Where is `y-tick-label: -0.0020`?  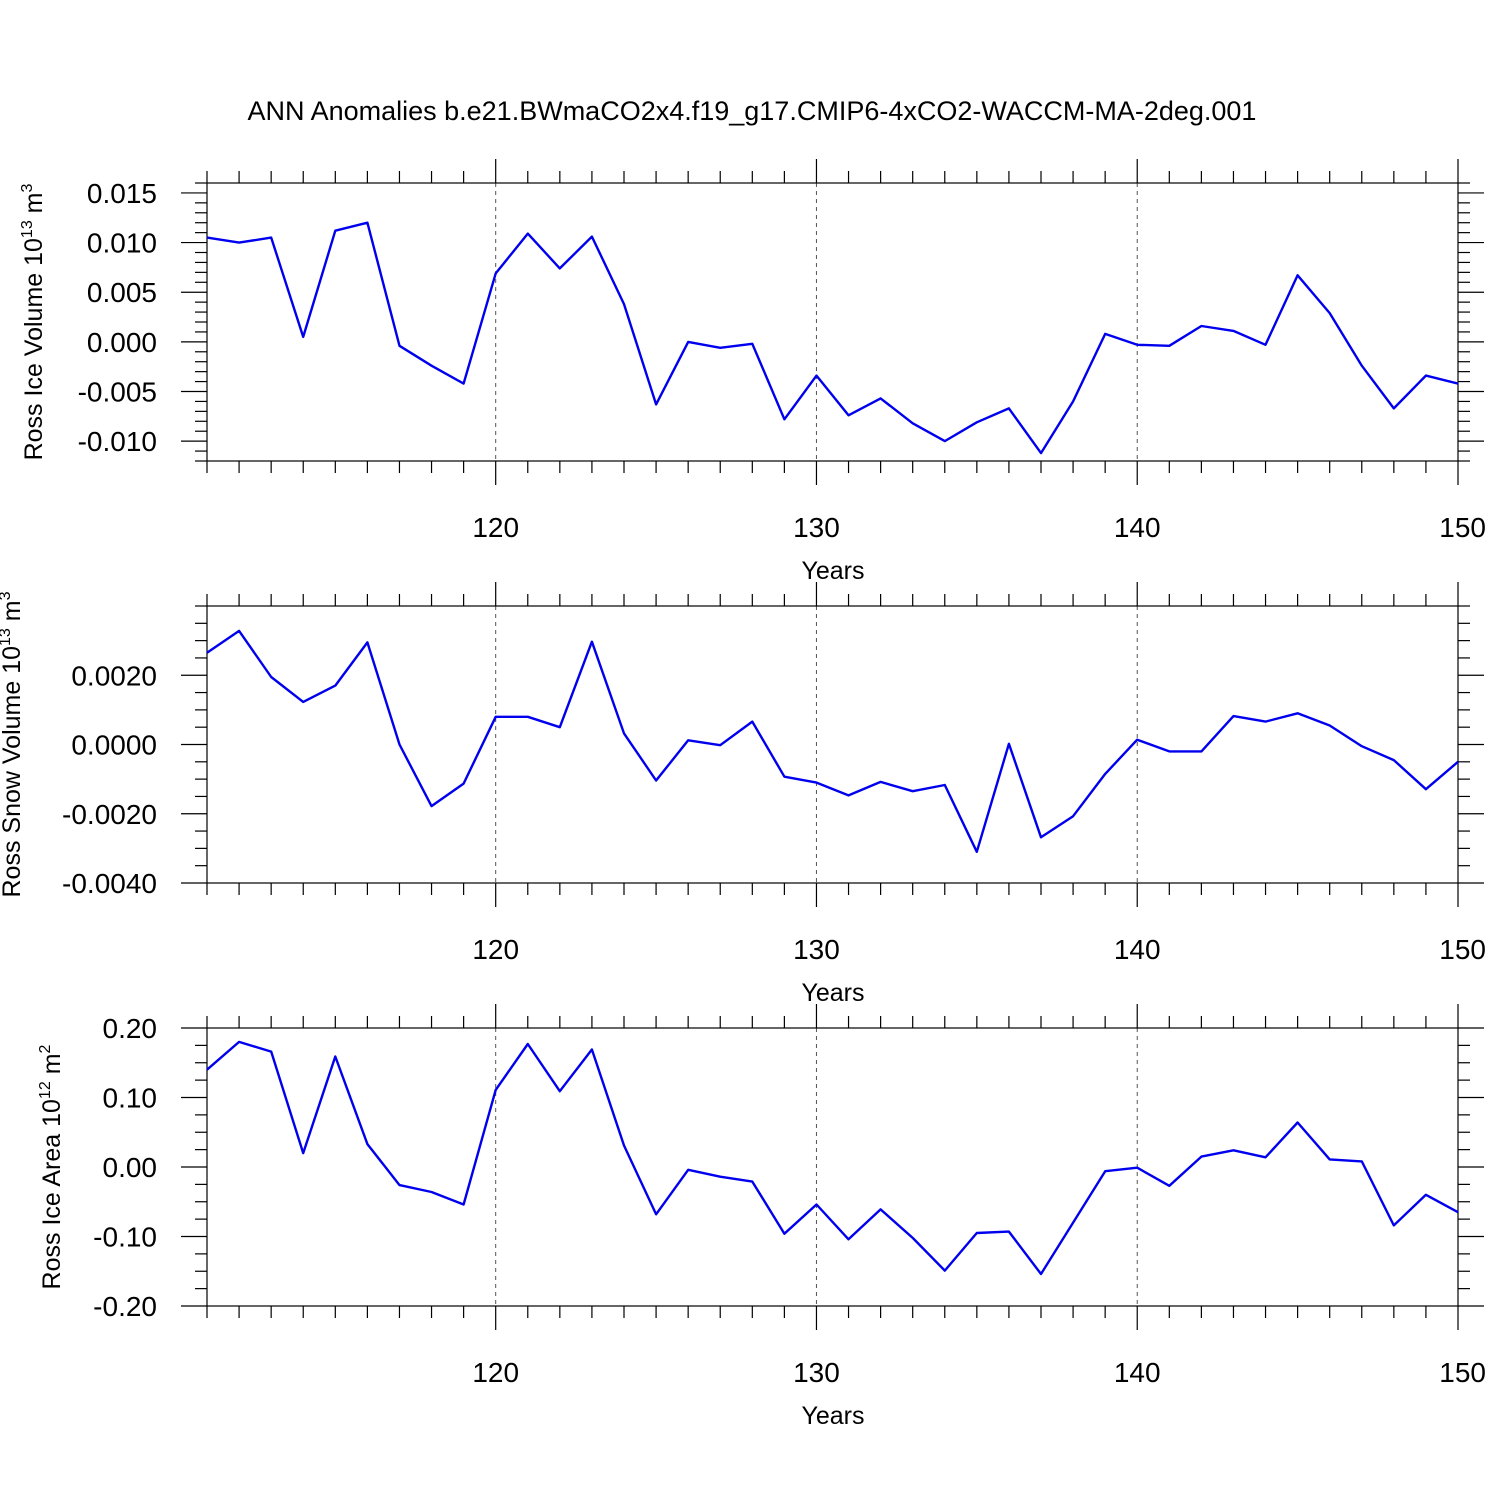
y-tick-label: -0.0020 is located at coordinates (109, 814).